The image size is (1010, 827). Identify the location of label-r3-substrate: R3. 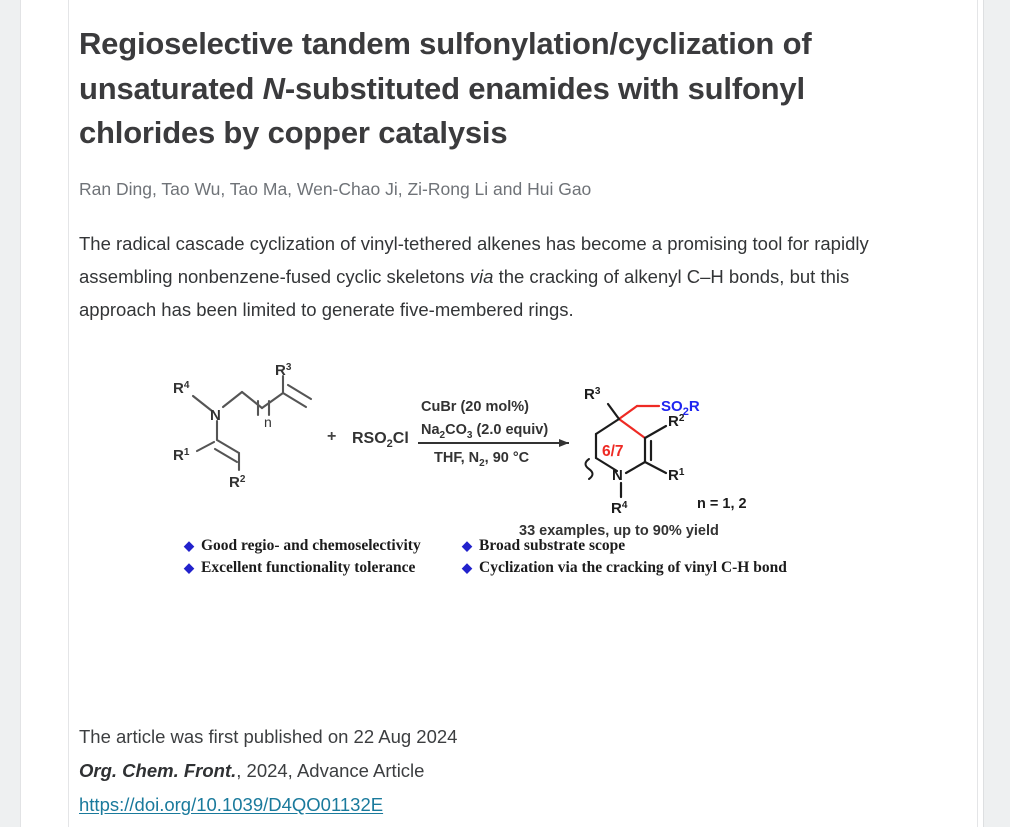
(283, 371).